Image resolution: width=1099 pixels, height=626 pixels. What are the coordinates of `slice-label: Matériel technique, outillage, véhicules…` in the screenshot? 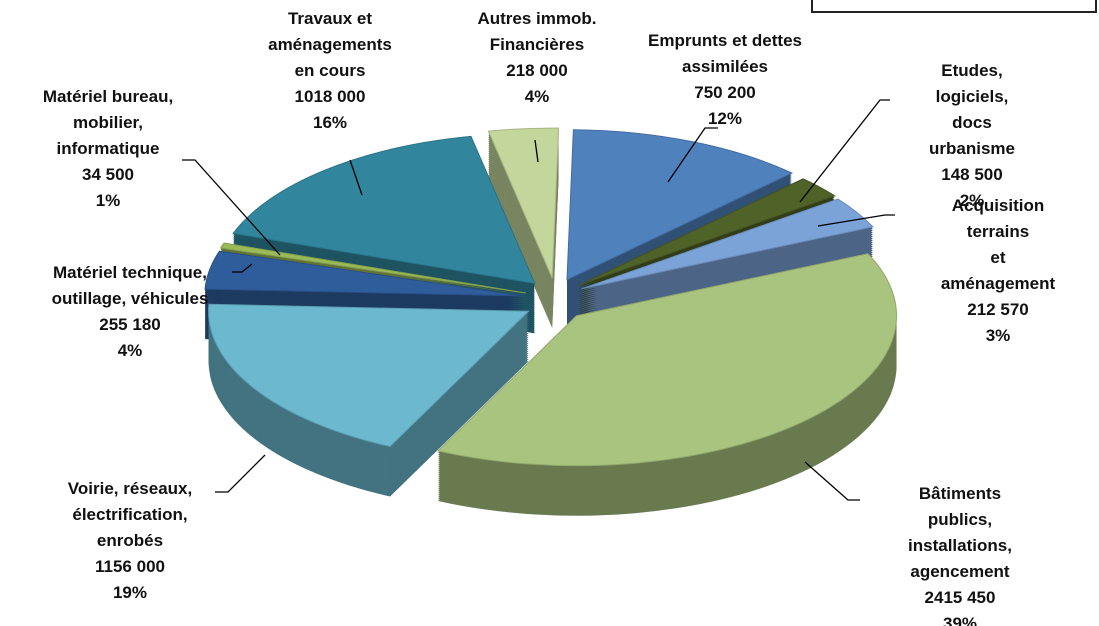 It's located at (130, 312).